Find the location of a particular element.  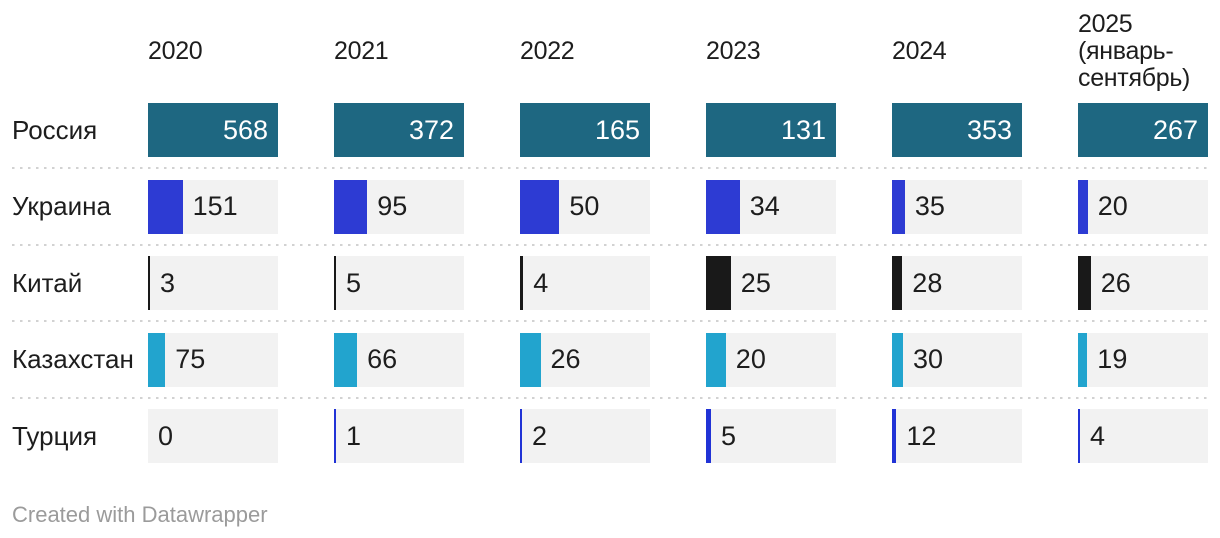

bar-cell: 2 is located at coordinates (585, 436).